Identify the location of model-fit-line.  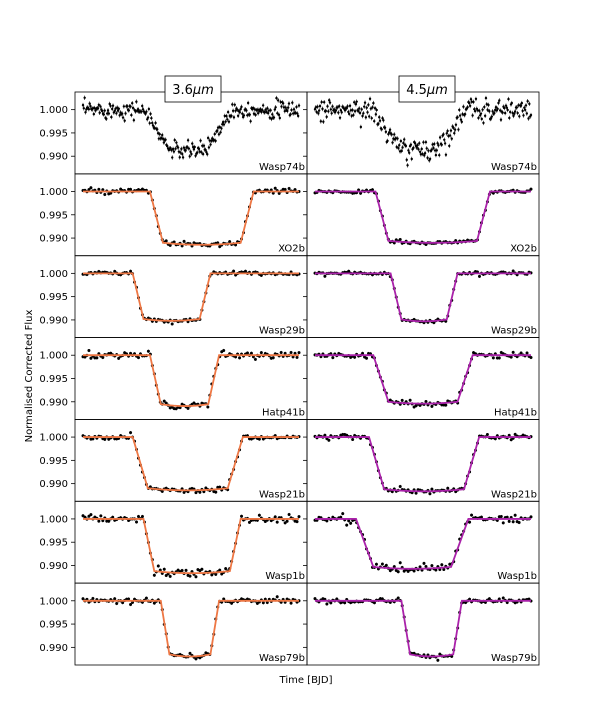
(191, 297).